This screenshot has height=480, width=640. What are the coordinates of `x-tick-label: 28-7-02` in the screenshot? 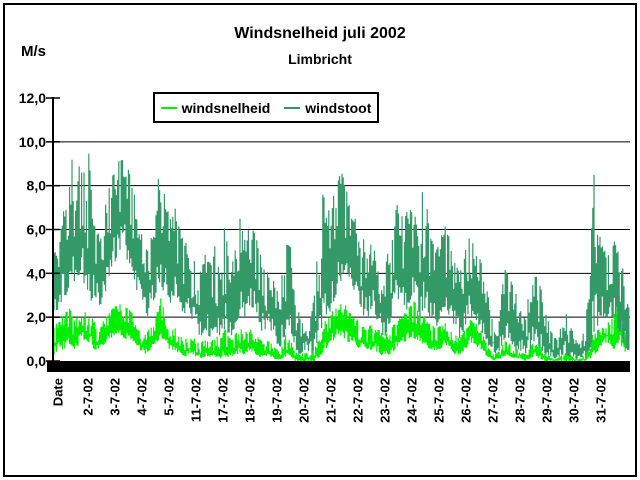 It's located at (520, 400).